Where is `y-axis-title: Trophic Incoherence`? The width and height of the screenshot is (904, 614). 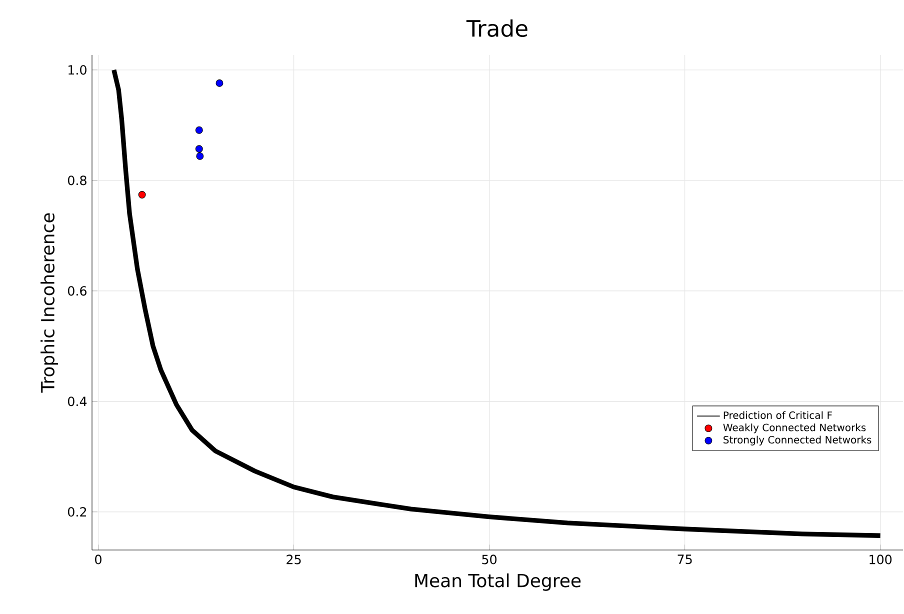
y-axis-title: Trophic Incoherence is located at coordinates (49, 303).